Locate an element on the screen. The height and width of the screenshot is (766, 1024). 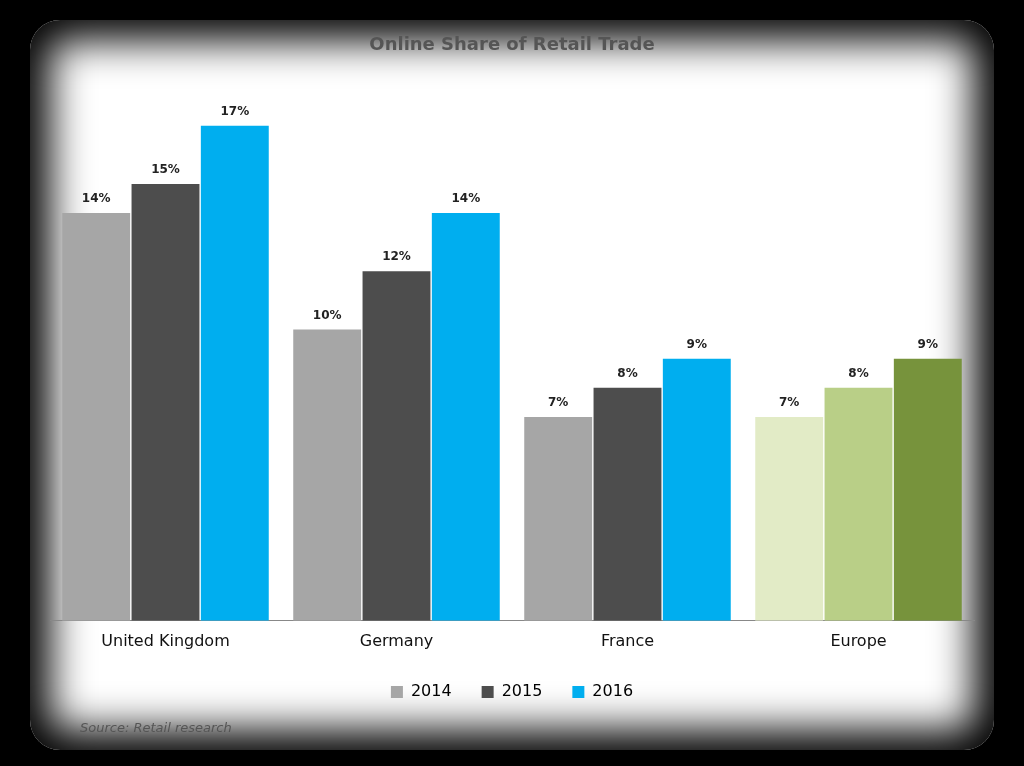
data-label: 15% is located at coordinates (165, 169).